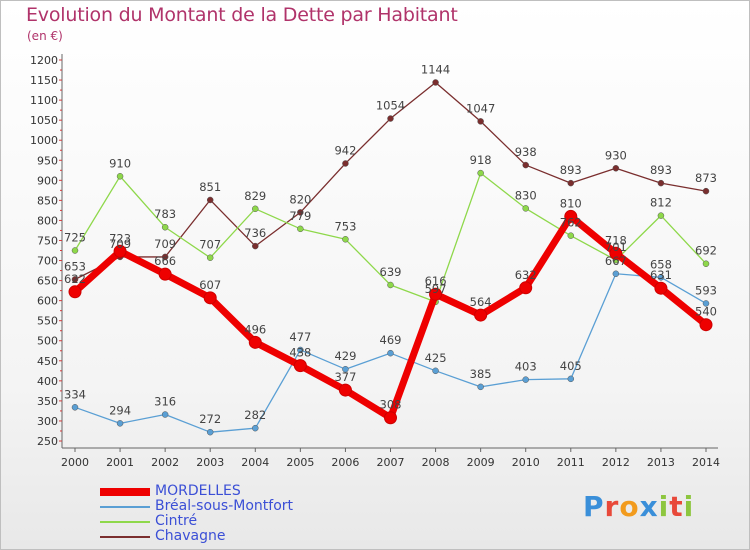 This screenshot has height=550, width=750. Describe the element at coordinates (345, 356) in the screenshot. I see `data-label: 429` at that location.